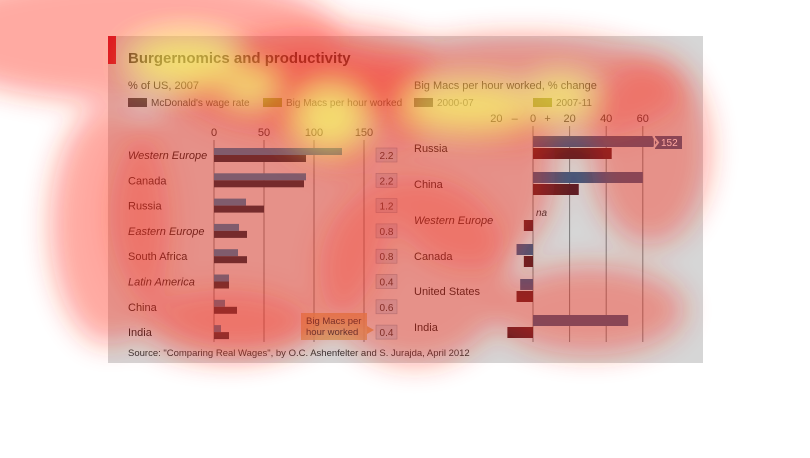  What do you see at coordinates (137, 102) in the screenshot?
I see `left-legend-swatch-wage` at bounding box center [137, 102].